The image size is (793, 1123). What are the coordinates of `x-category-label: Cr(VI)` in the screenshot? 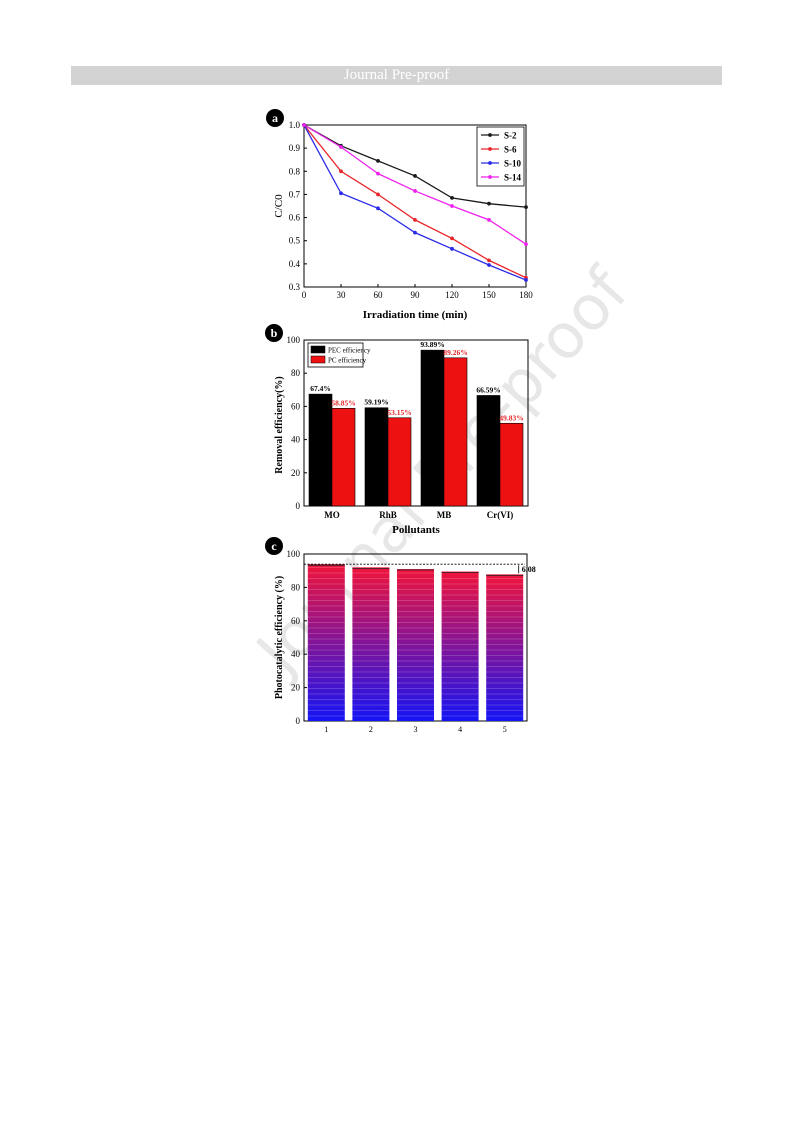 It's located at (500, 515).